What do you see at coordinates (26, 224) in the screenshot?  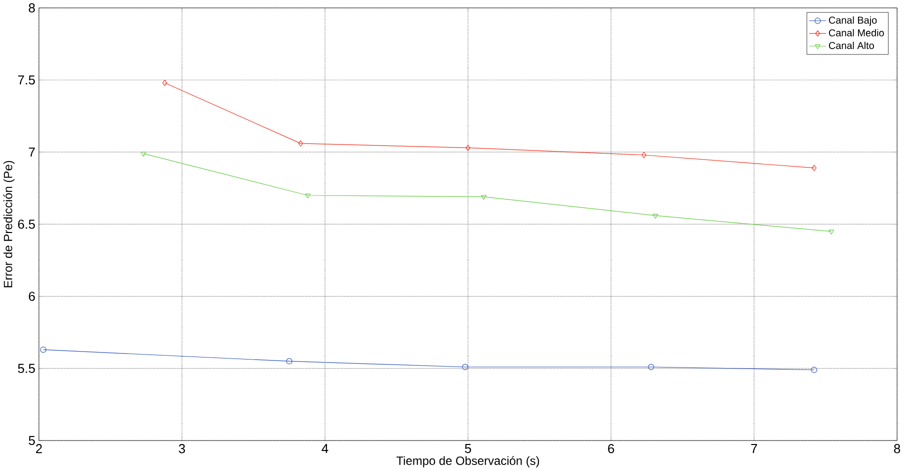 I see `y-tick-label: 6.5` at bounding box center [26, 224].